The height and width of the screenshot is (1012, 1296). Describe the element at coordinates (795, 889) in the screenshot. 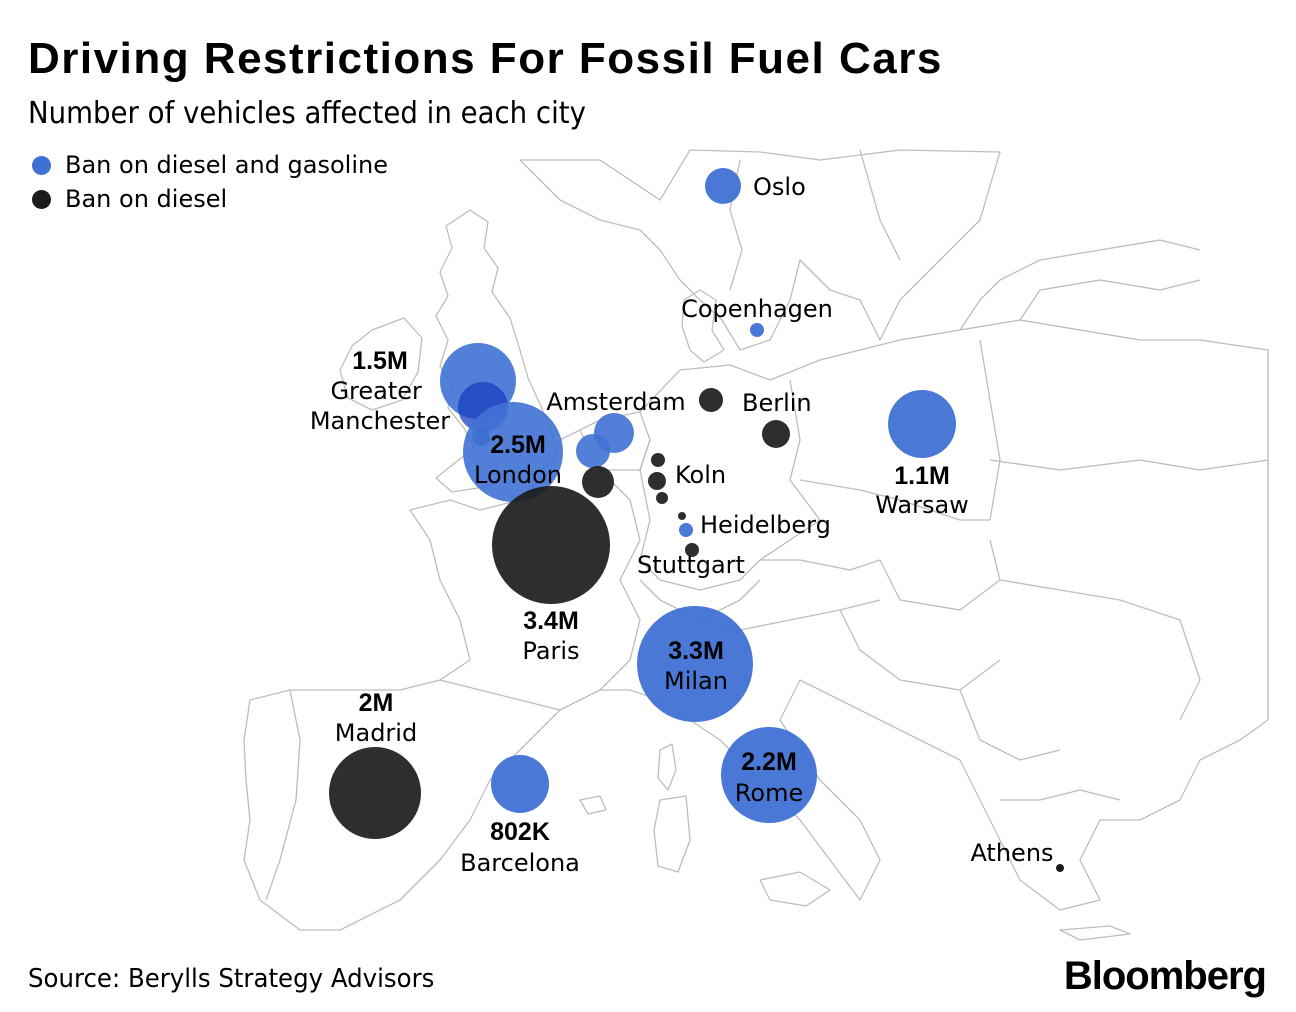

I see `border-sicily` at that location.